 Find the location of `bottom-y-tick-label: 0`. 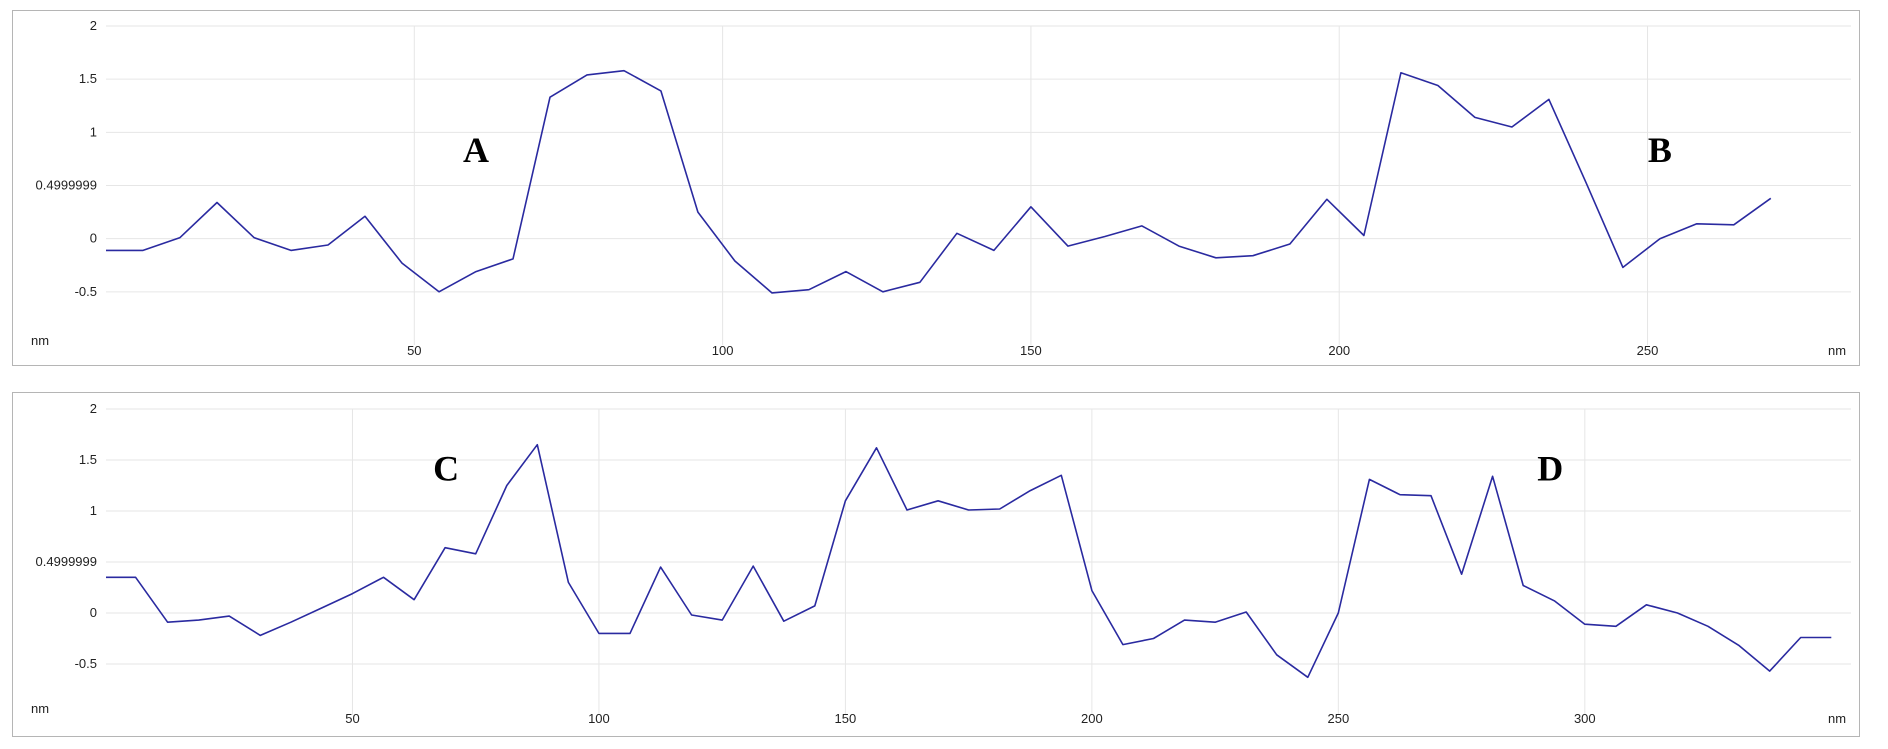

bottom-y-tick-label: 0 is located at coordinates (93, 612).